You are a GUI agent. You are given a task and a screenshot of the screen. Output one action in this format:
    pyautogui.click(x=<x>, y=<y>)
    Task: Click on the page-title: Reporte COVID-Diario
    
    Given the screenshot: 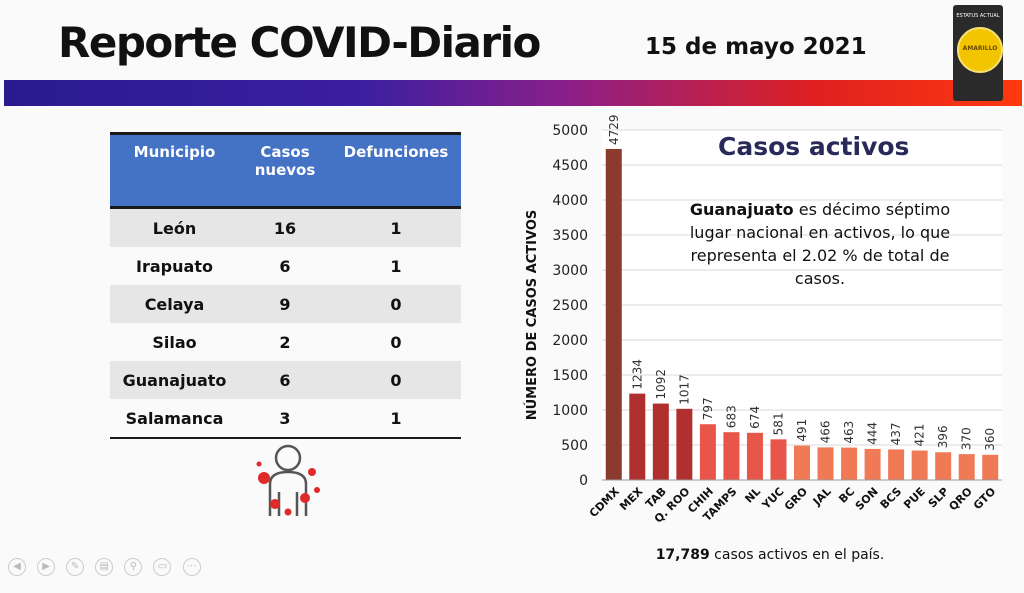 What is the action you would take?
    pyautogui.click(x=299, y=42)
    